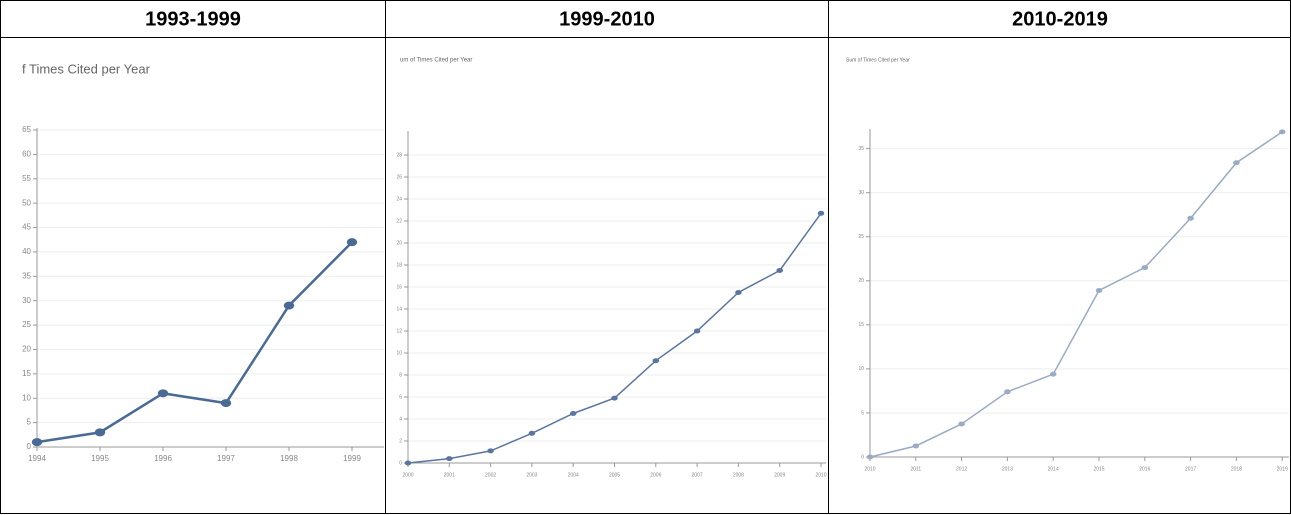 Image resolution: width=1291 pixels, height=515 pixels. Describe the element at coordinates (26, 178) in the screenshot. I see `y-tick-label: 55` at that location.